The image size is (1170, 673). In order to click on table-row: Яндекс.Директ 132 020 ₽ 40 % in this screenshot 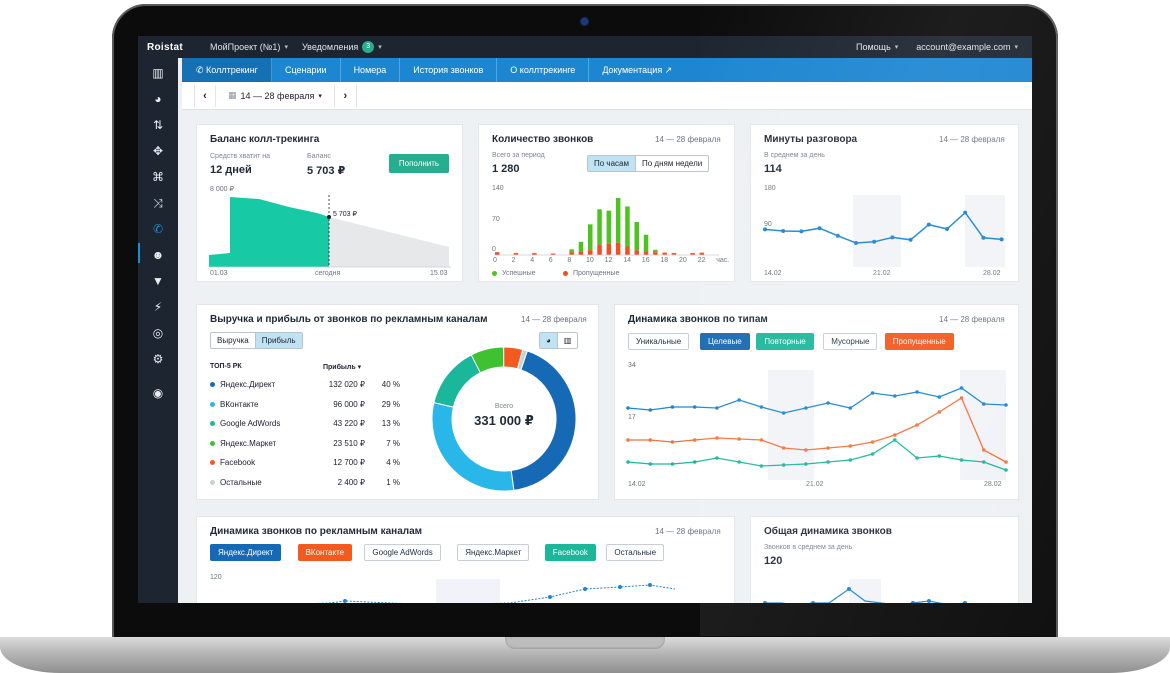, I will do `click(310, 387)`.